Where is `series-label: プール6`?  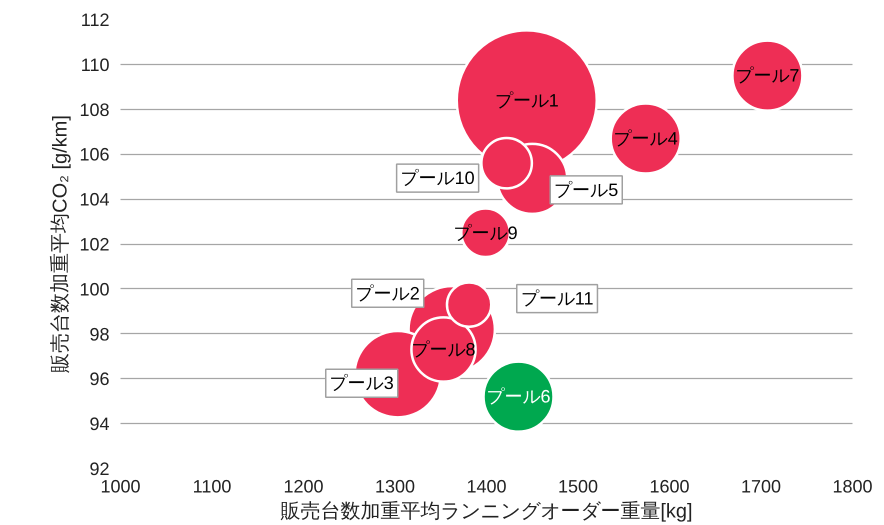
series-label: プール6 is located at coordinates (518, 396).